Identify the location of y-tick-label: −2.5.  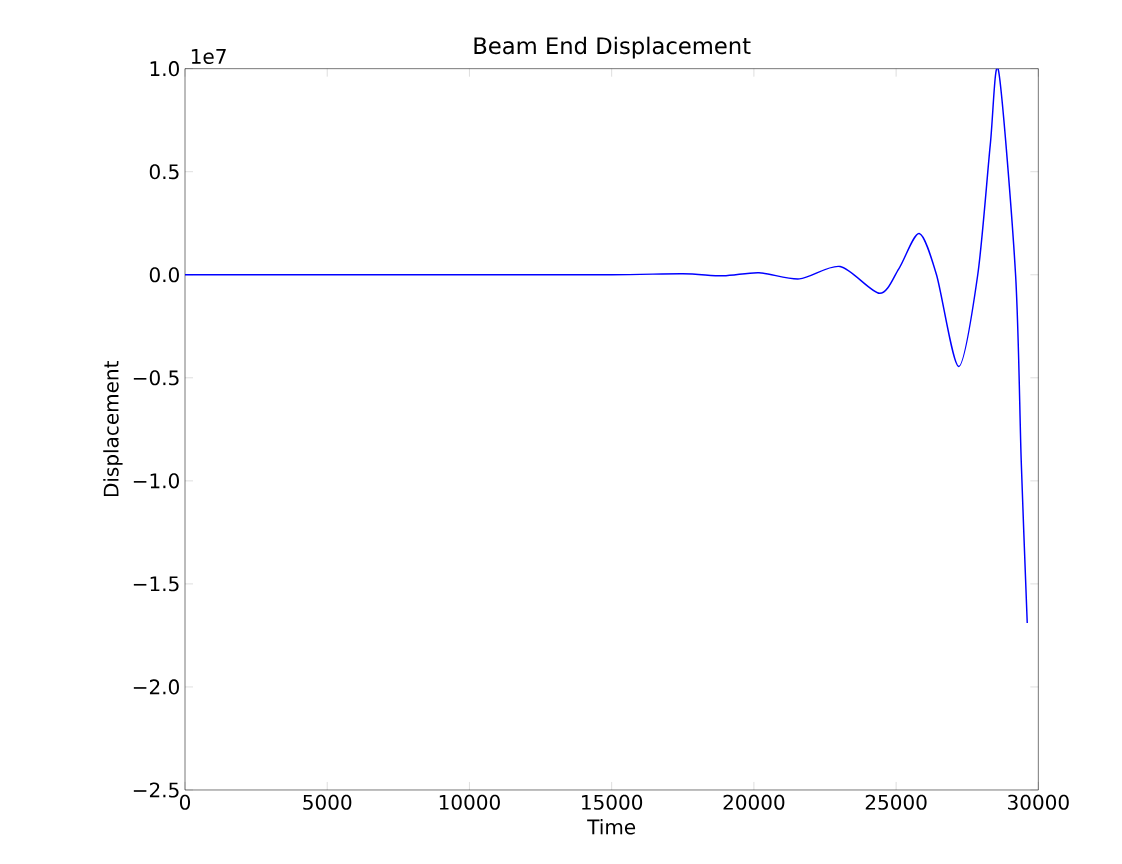
(156, 790).